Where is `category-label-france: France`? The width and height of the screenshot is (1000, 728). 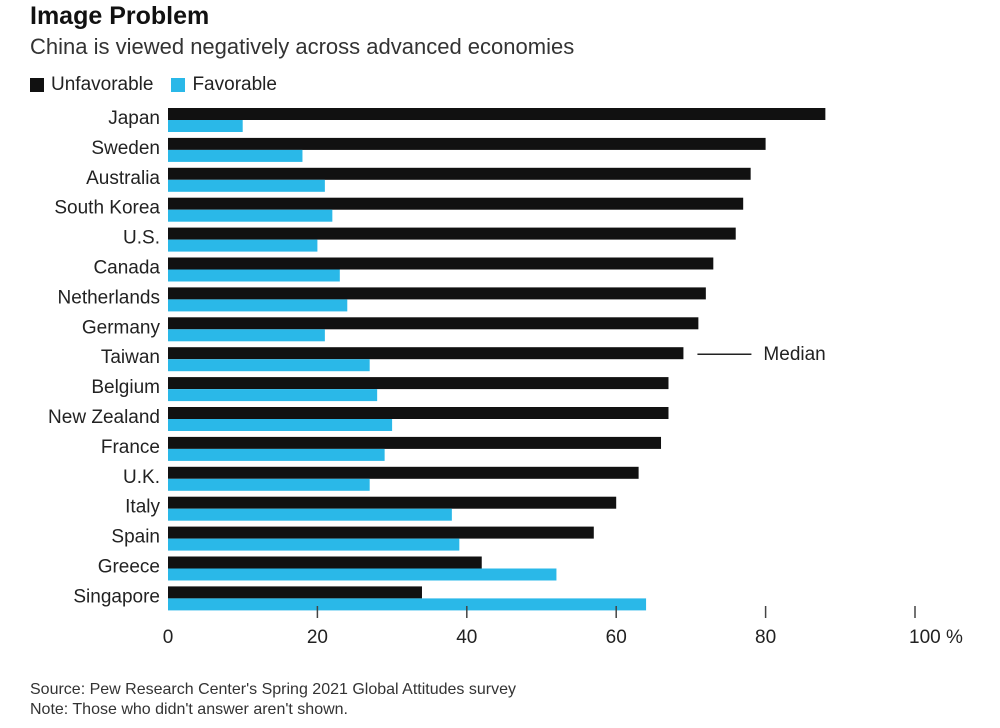 category-label-france: France is located at coordinates (130, 447).